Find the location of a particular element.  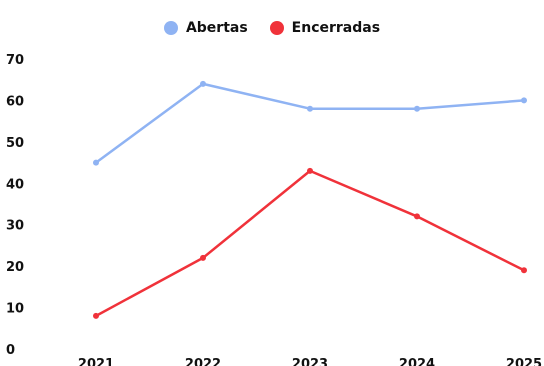

y-tick-label: 40 is located at coordinates (15, 184).